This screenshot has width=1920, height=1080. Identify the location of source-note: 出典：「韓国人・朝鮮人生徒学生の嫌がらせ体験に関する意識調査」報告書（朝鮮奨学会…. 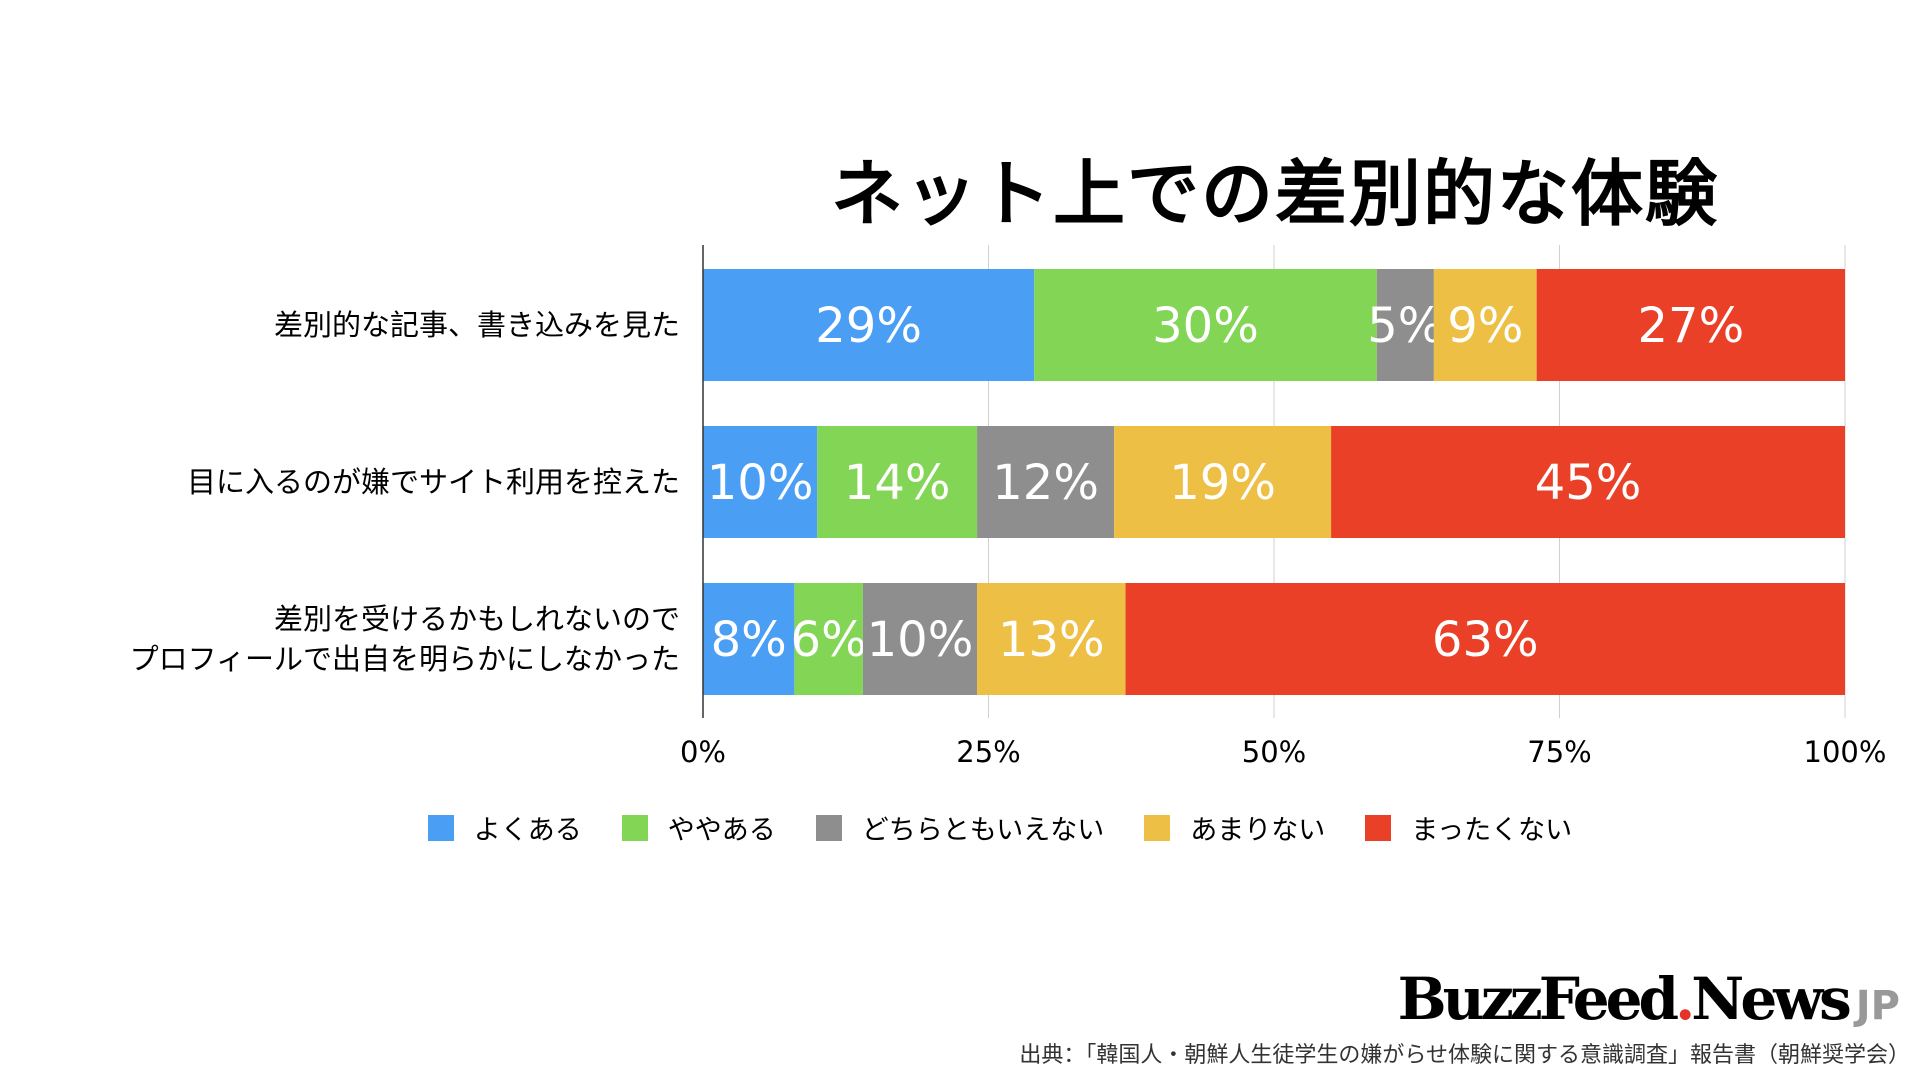
(1464, 1055).